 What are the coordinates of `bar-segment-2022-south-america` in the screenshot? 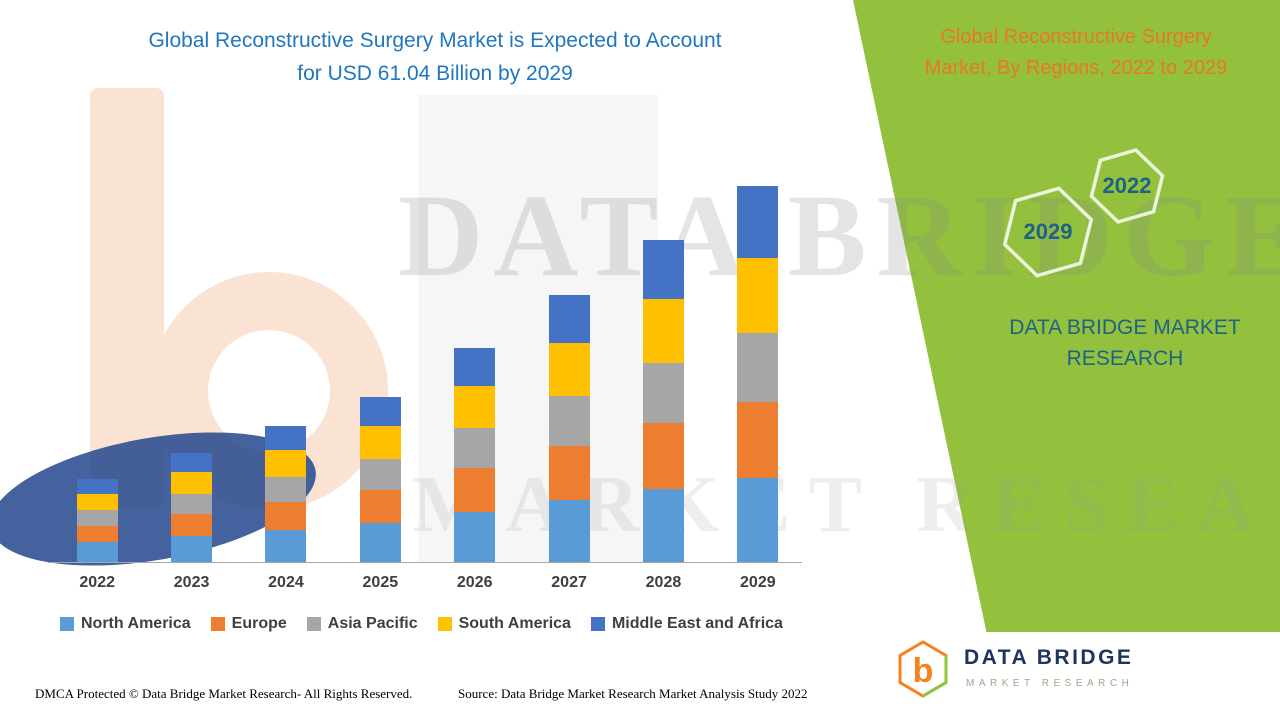 It's located at (97, 502).